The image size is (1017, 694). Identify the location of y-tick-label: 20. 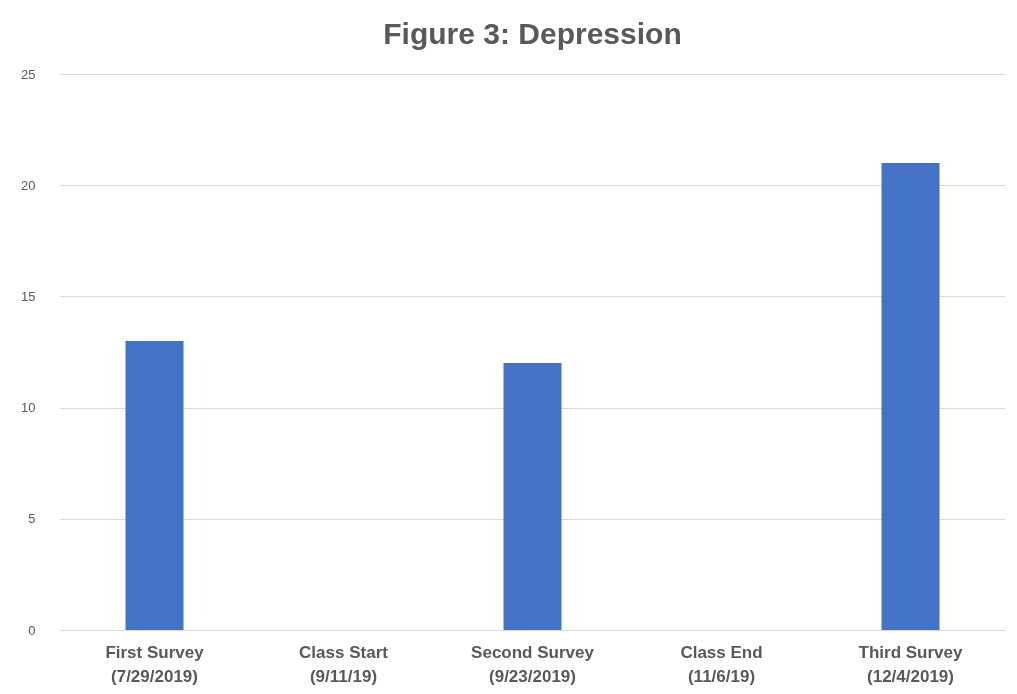
(28, 185).